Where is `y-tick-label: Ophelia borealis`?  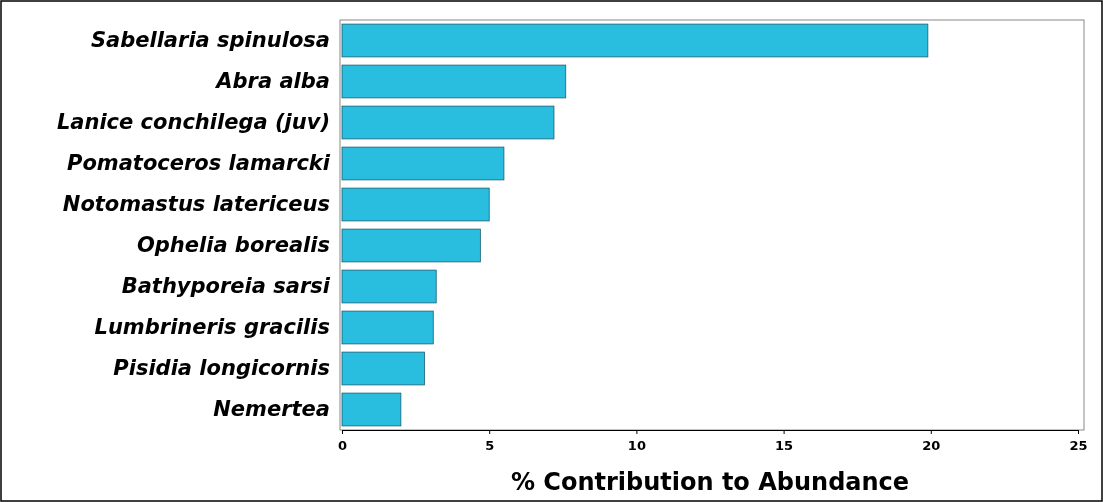
y-tick-label: Ophelia borealis is located at coordinates (233, 245).